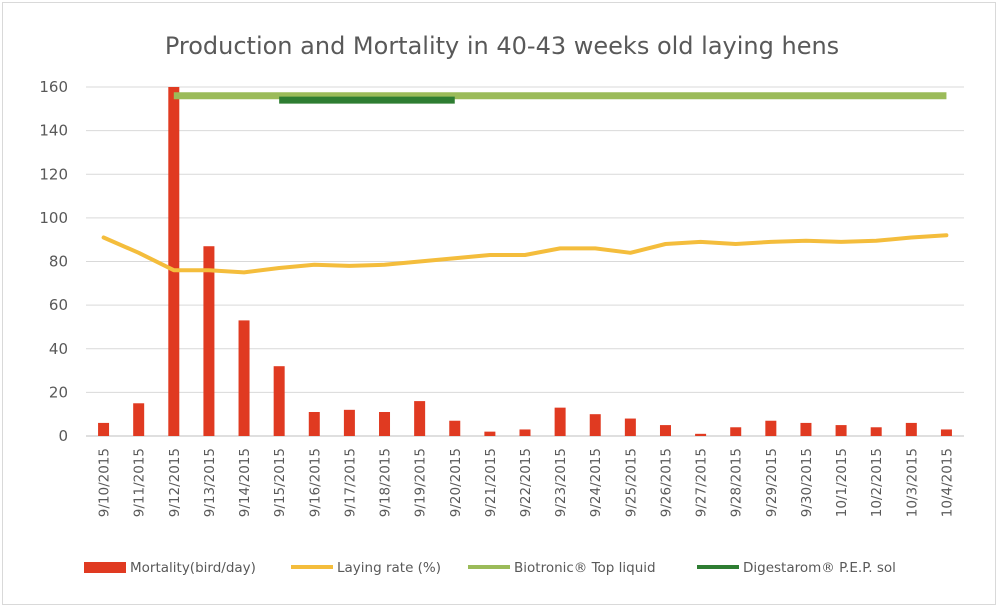 The height and width of the screenshot is (609, 1000). Describe the element at coordinates (280, 482) in the screenshot. I see `x-tick-label: 9/15/2015` at that location.